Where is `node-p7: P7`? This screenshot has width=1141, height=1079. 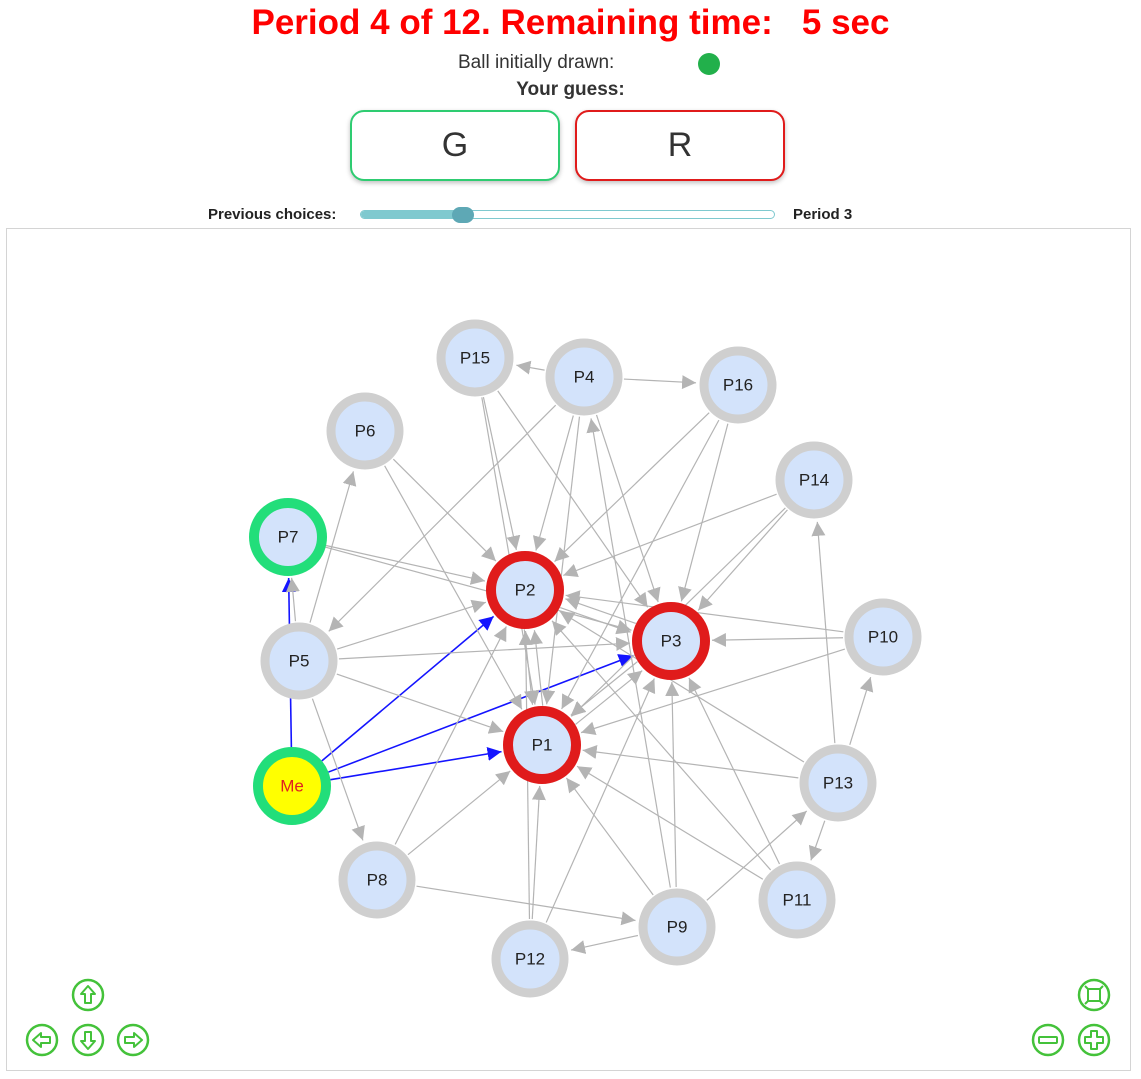
node-p7: P7 is located at coordinates (288, 537).